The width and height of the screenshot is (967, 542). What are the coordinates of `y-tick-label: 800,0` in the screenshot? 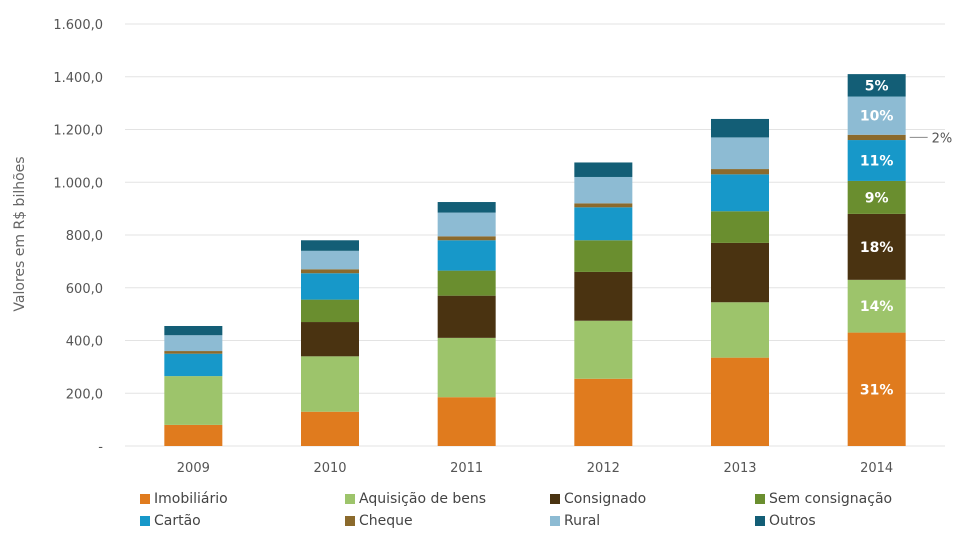 It's located at (84, 236).